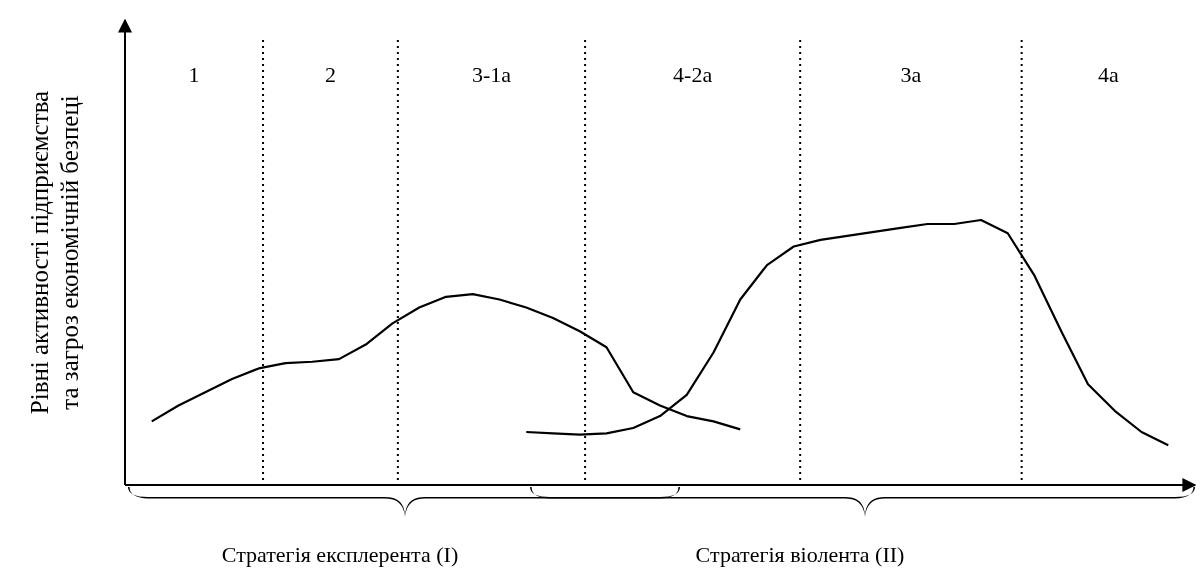  What do you see at coordinates (693, 74) in the screenshot?
I see `text: 4-2а` at bounding box center [693, 74].